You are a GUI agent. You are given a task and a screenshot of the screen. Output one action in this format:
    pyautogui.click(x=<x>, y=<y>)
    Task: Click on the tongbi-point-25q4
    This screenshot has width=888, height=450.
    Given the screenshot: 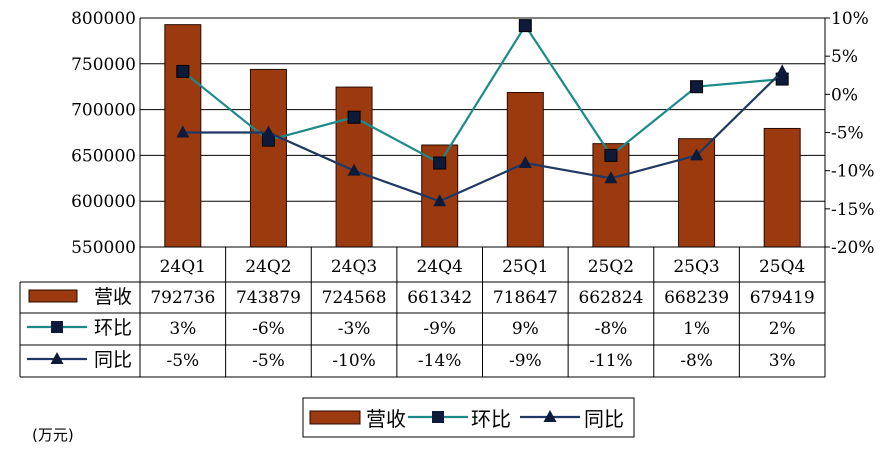 What is the action you would take?
    pyautogui.click(x=782, y=70)
    